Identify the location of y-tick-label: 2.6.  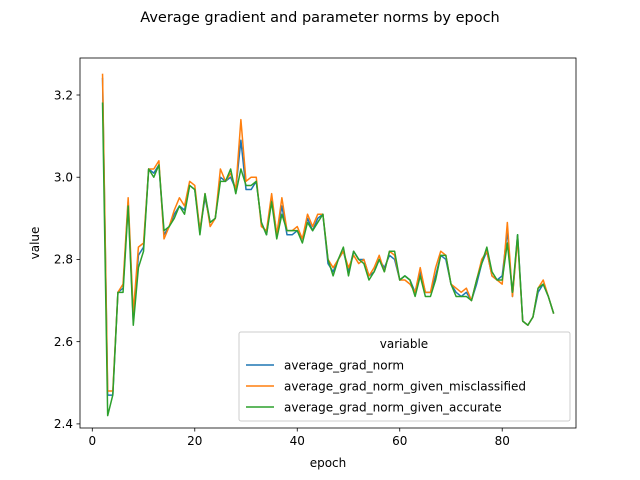
(63, 342).